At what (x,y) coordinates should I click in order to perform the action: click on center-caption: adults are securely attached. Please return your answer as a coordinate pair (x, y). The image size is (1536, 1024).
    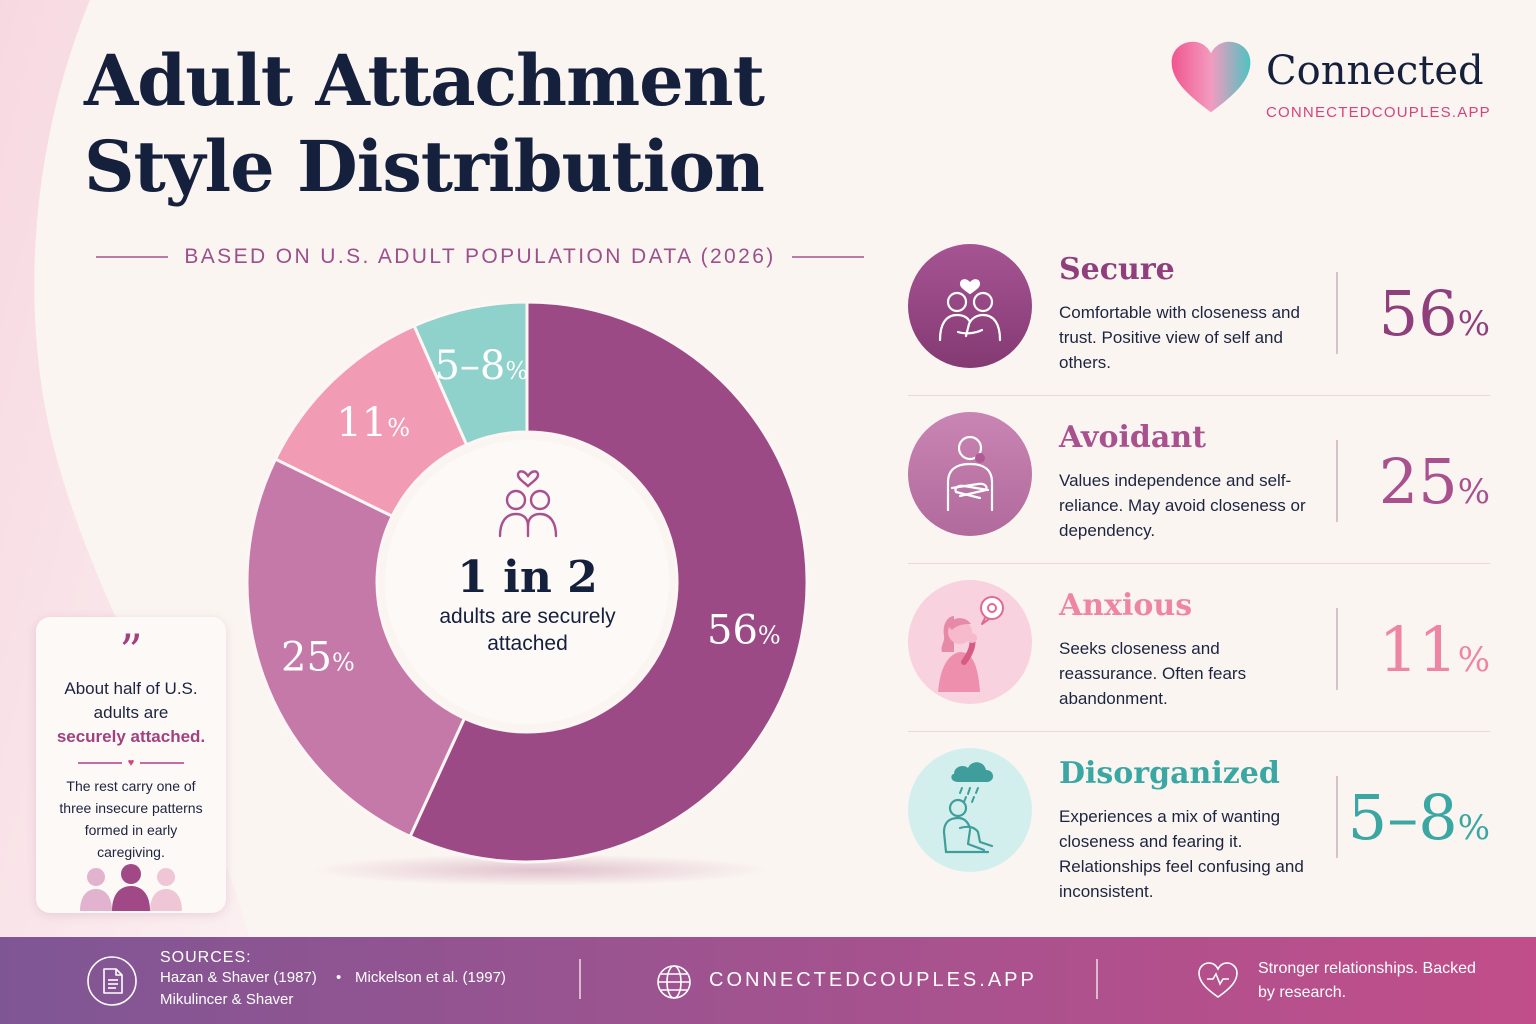
    Looking at the image, I should click on (527, 630).